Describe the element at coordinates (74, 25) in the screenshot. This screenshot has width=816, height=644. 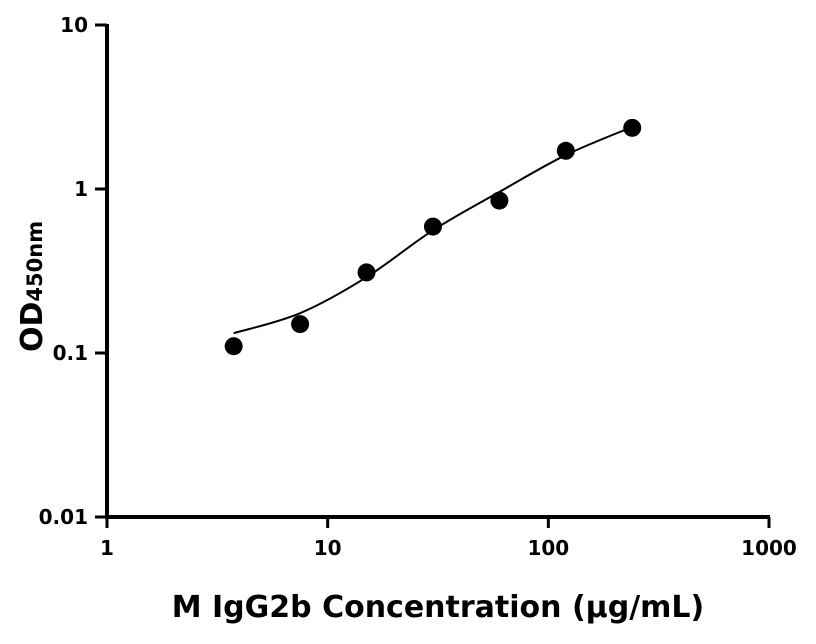
I see `y-tick-label: 10` at that location.